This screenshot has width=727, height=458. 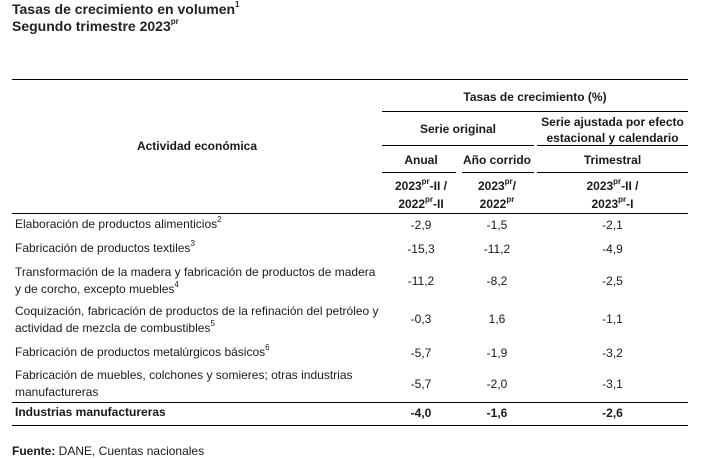 I want to click on header-growth-rates: Tasas de crecimiento (%), so click(x=535, y=97).